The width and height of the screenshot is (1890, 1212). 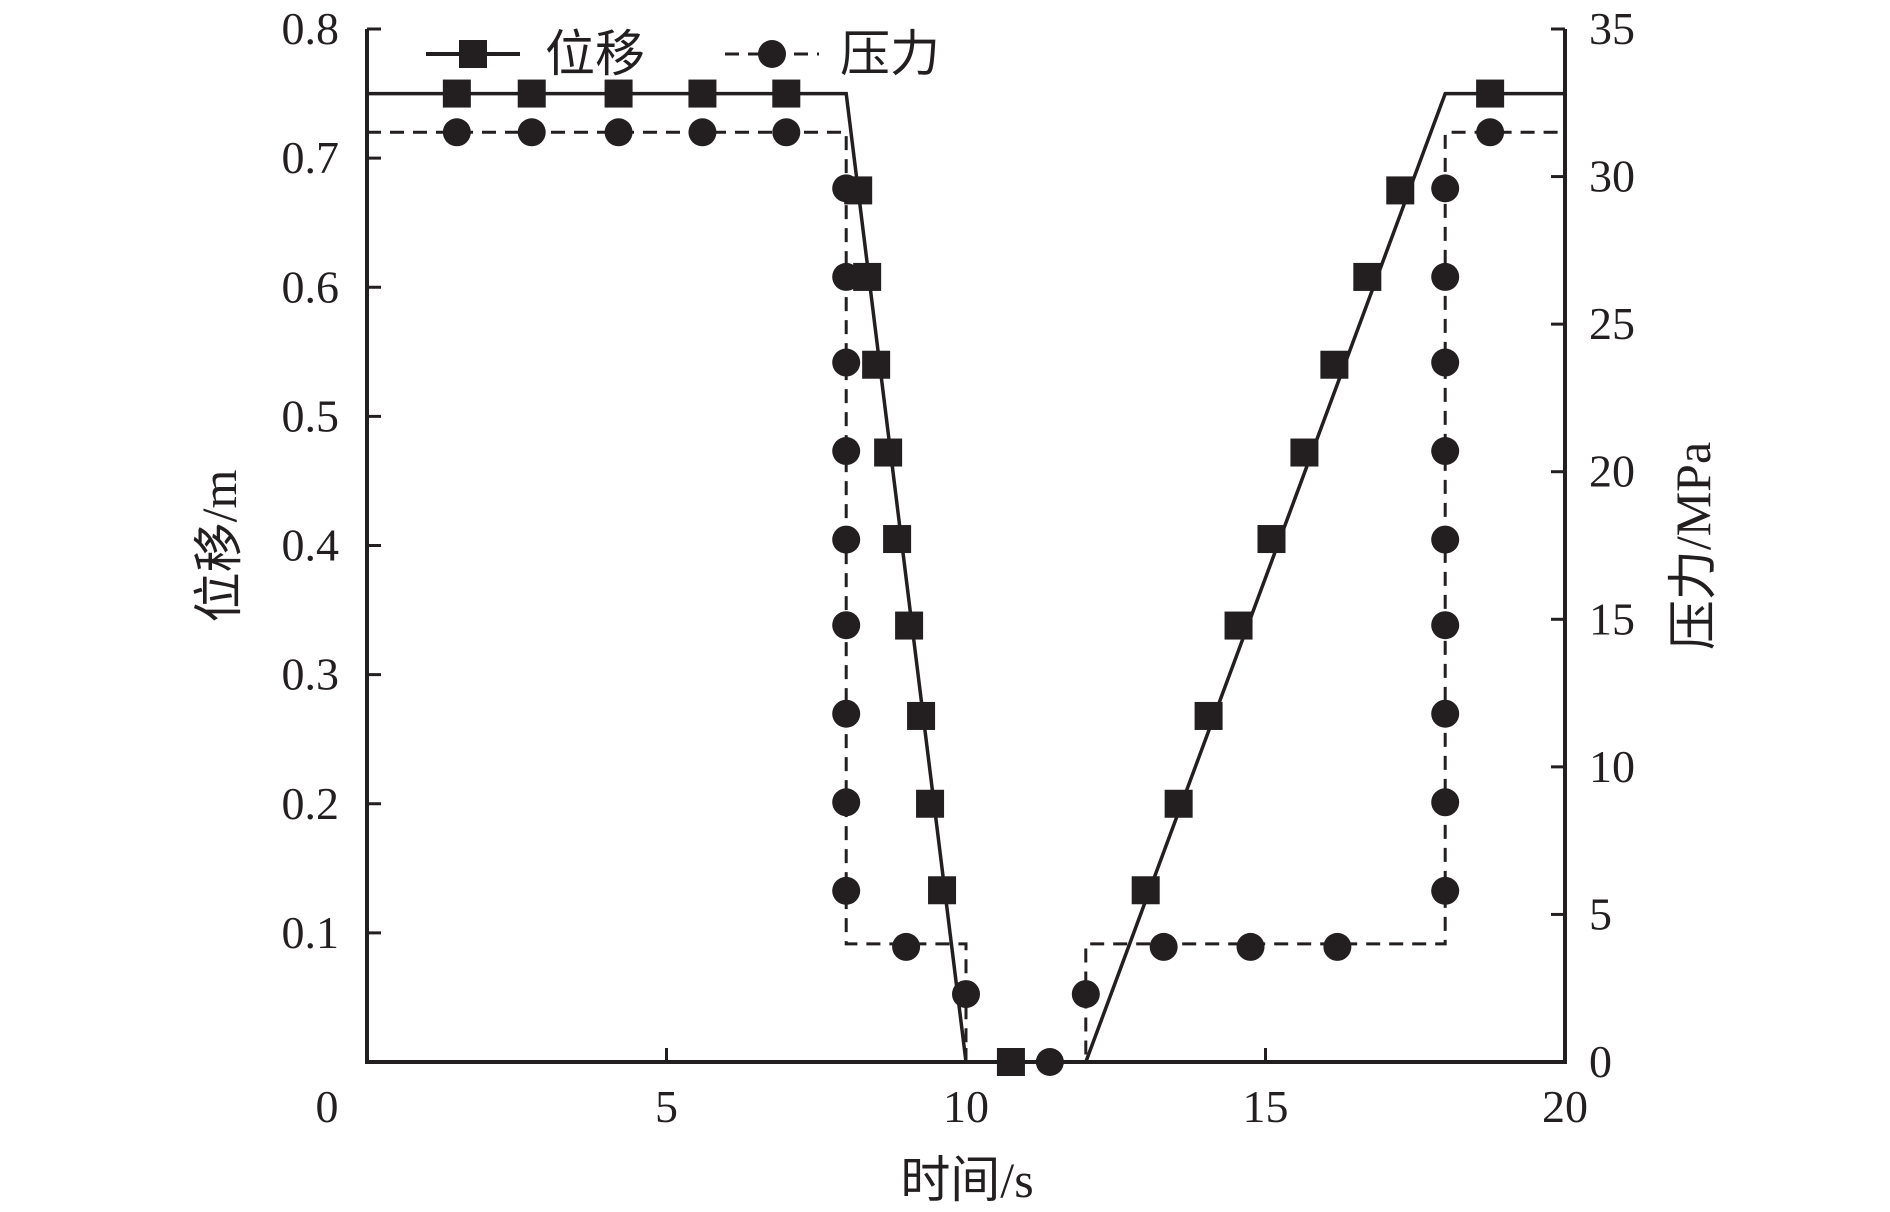 I want to click on legend-label-pressure: 压力, so click(x=890, y=54).